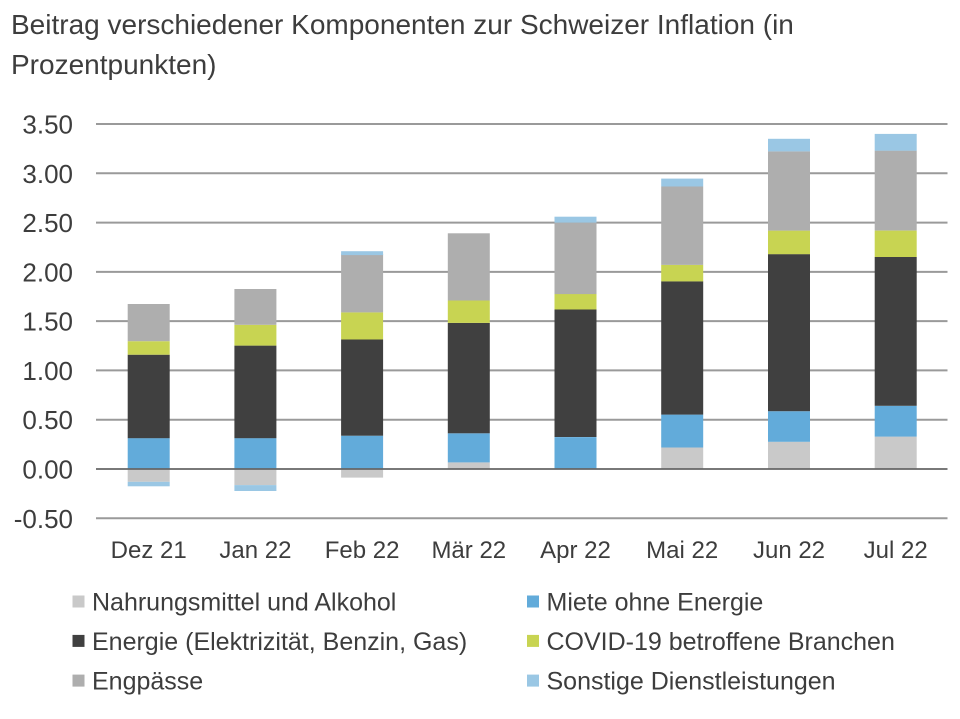 The image size is (960, 719). Describe the element at coordinates (468, 550) in the screenshot. I see `svg-text: Mär 22` at that location.